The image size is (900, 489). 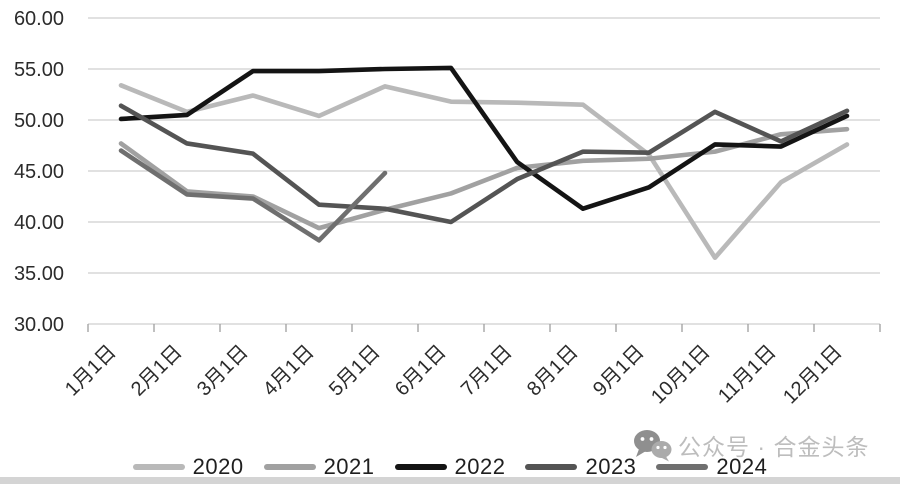 I want to click on legend-swatch-2024, so click(x=682, y=467).